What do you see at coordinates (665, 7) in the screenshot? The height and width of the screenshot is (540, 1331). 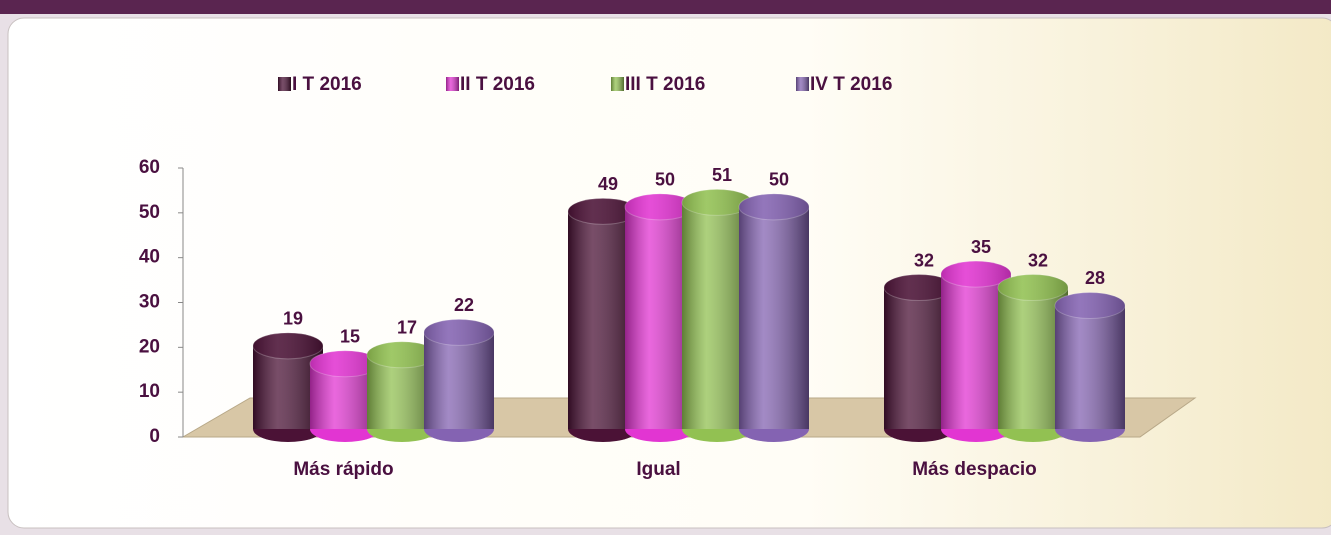 I see `top-bar` at bounding box center [665, 7].